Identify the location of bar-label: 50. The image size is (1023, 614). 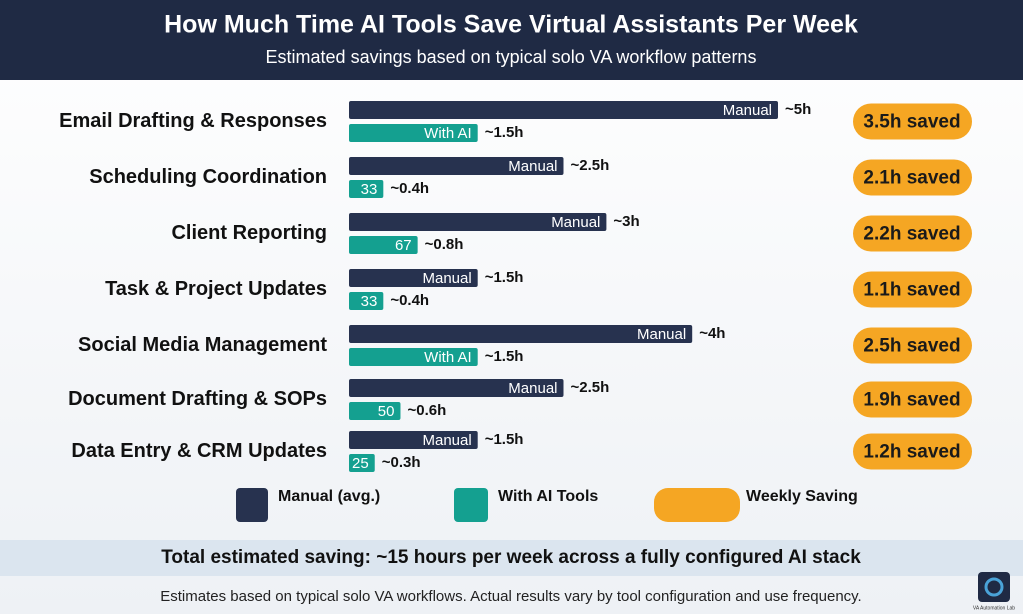
(386, 411).